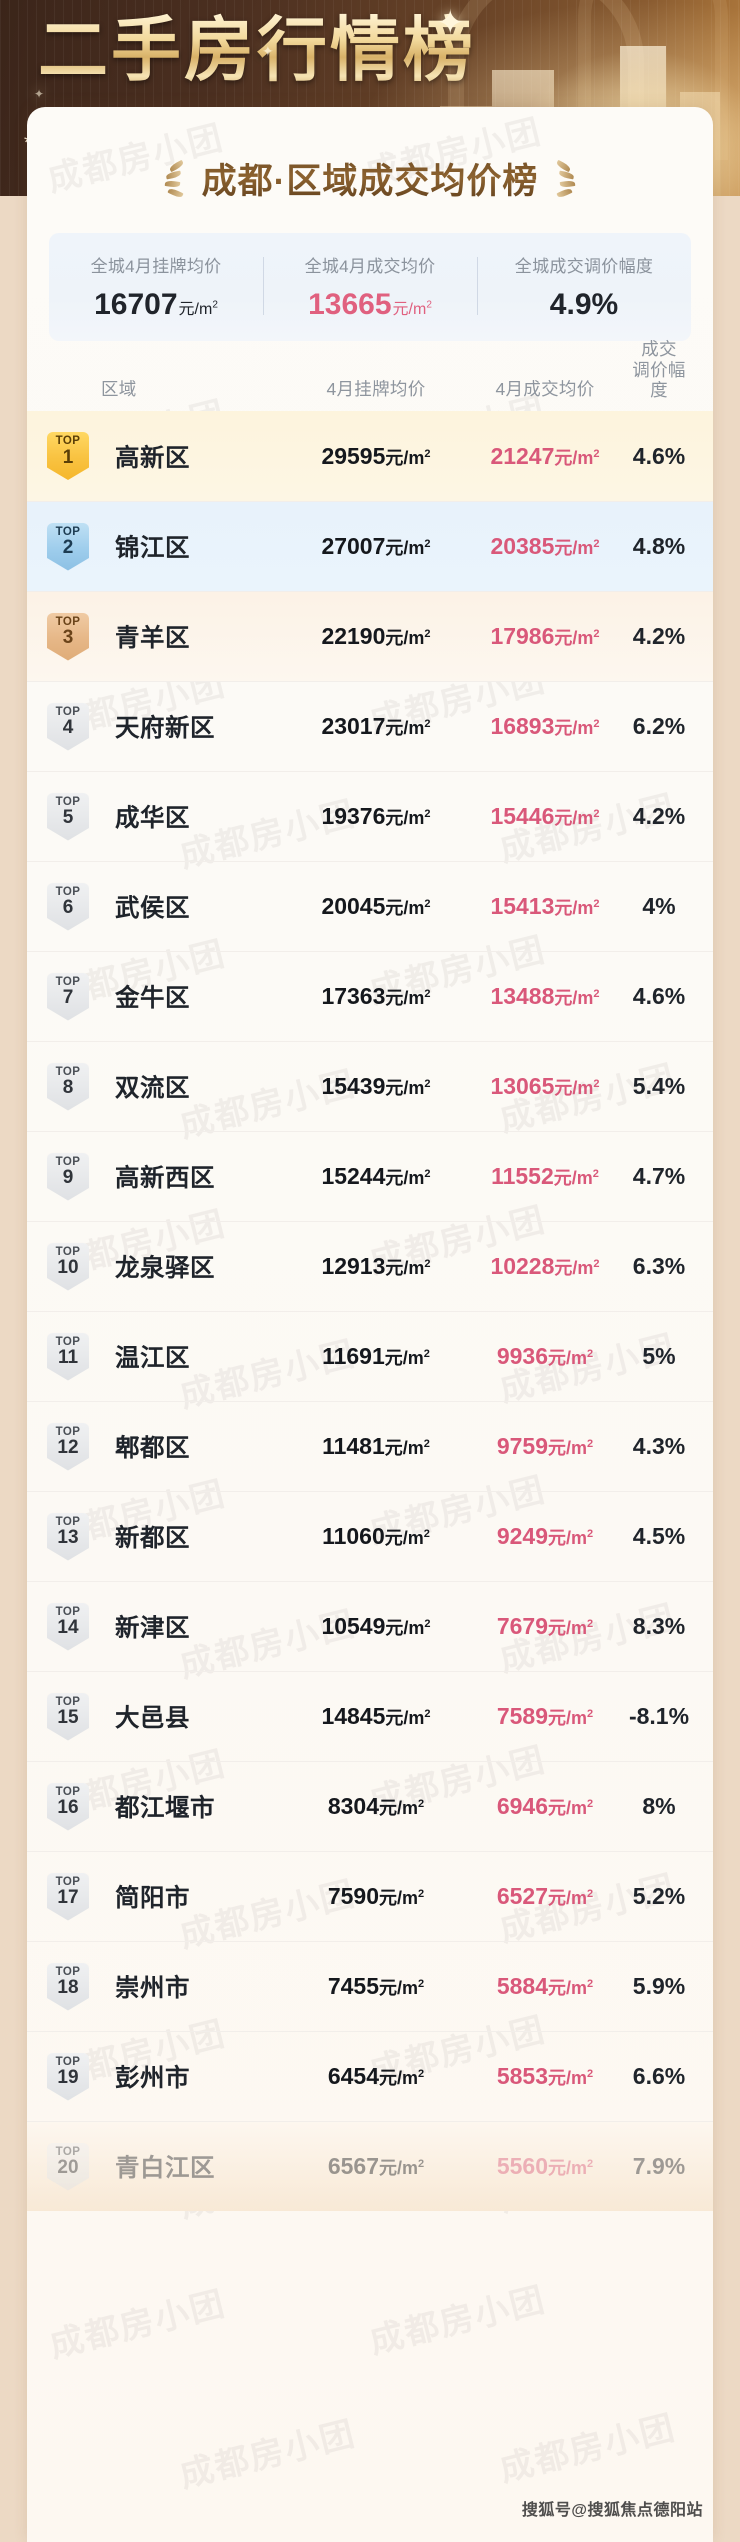 This screenshot has width=740, height=2542. I want to click on cell-deal-price: 13488元/m2, so click(545, 996).